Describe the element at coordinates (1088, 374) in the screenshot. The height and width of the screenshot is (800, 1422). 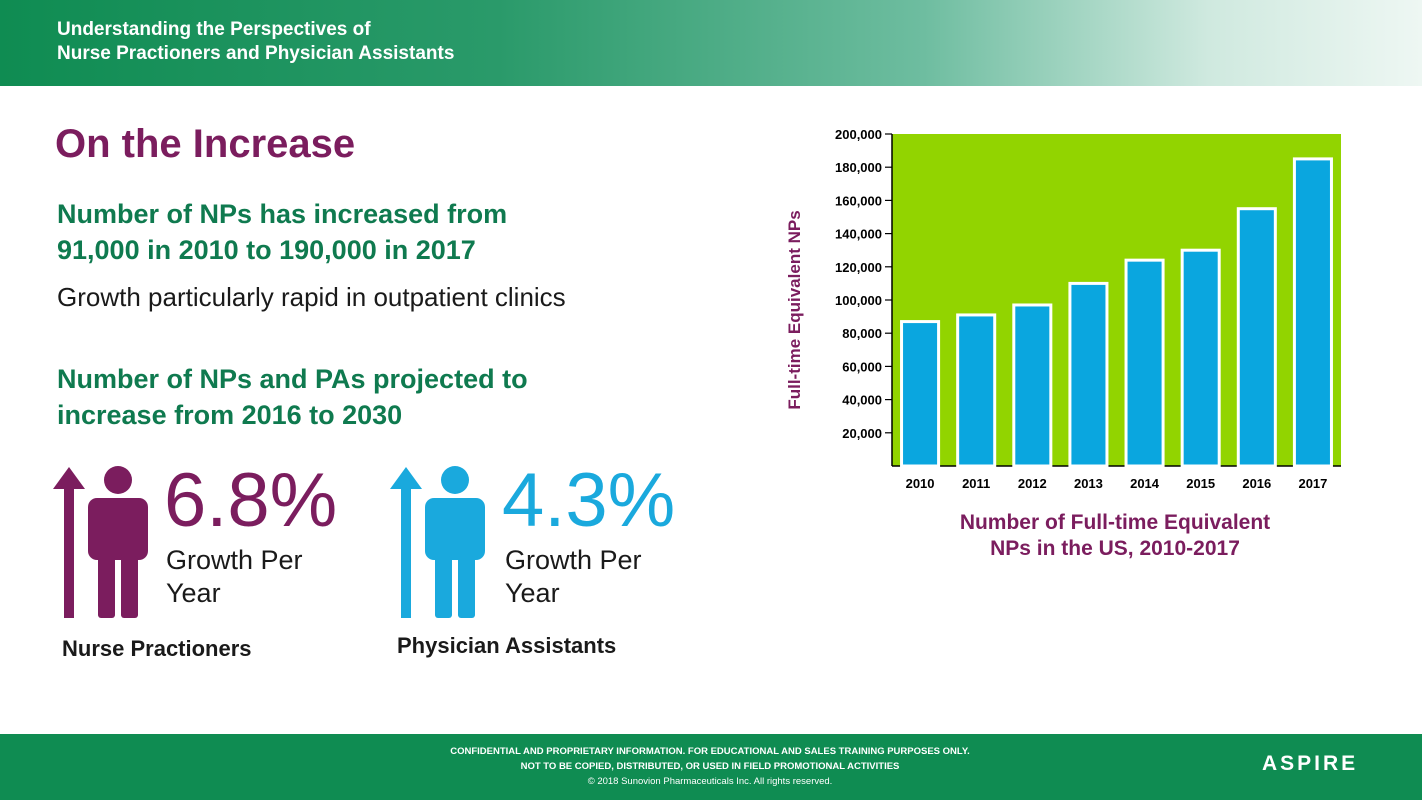
I see `bar-2013` at that location.